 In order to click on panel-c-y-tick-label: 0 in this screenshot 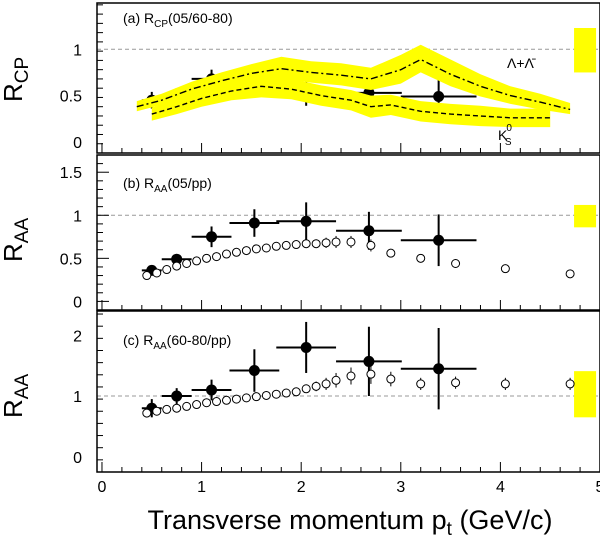, I will do `click(77, 458)`.